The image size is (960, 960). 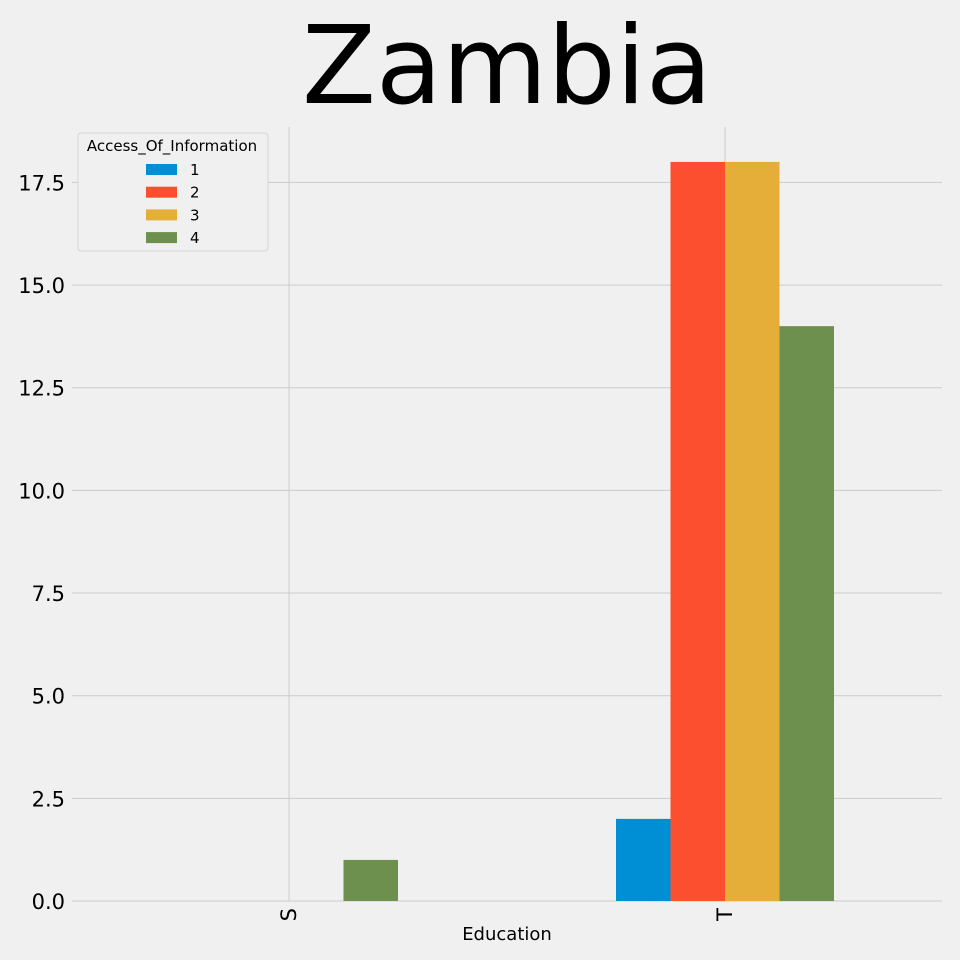 I want to click on legend: Access_Of_Information 1 2 3 4, so click(x=173, y=192).